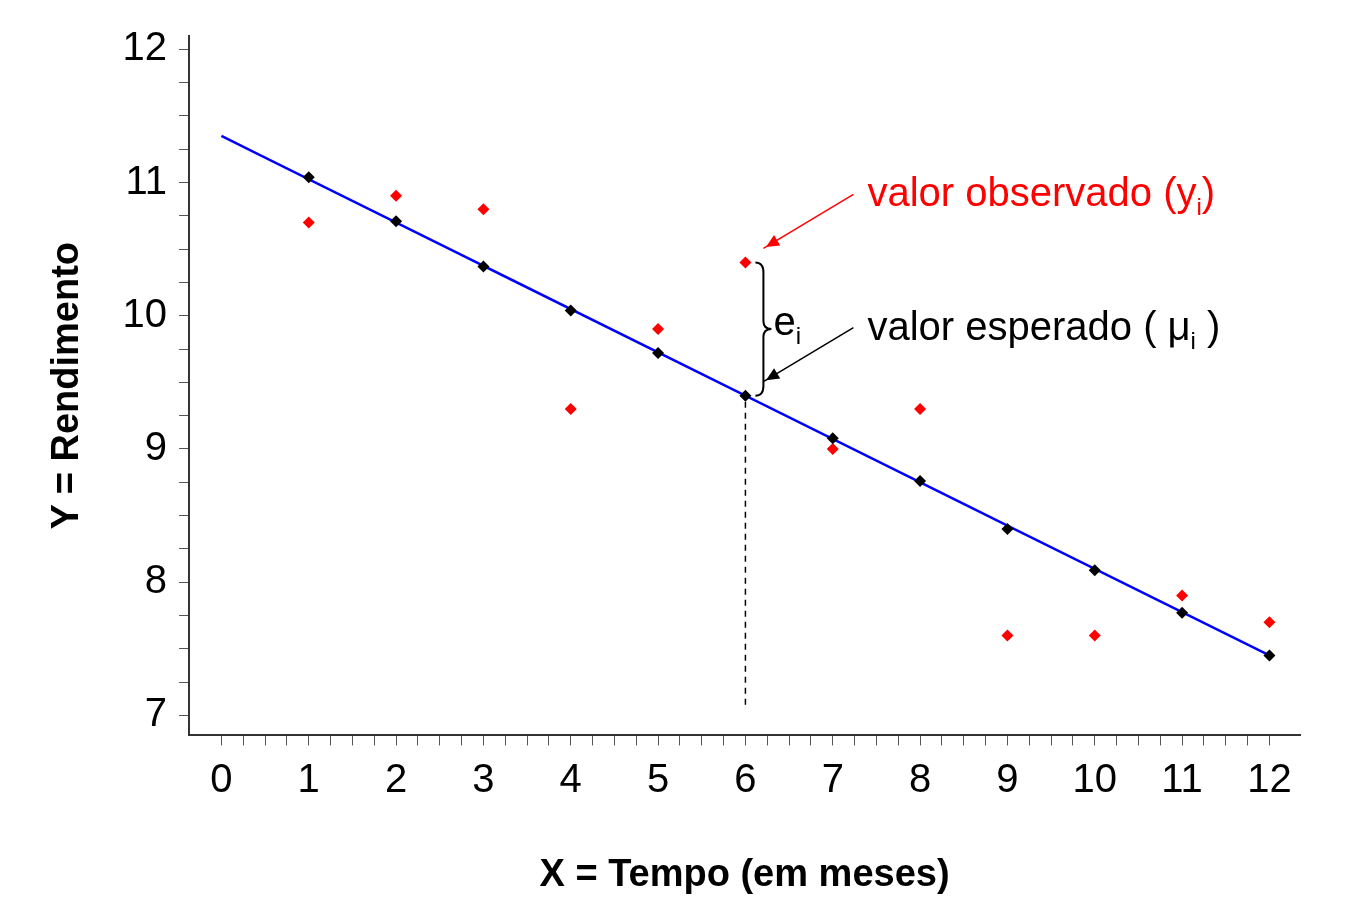 The image size is (1345, 923). I want to click on x-tick-label: 2, so click(396, 778).